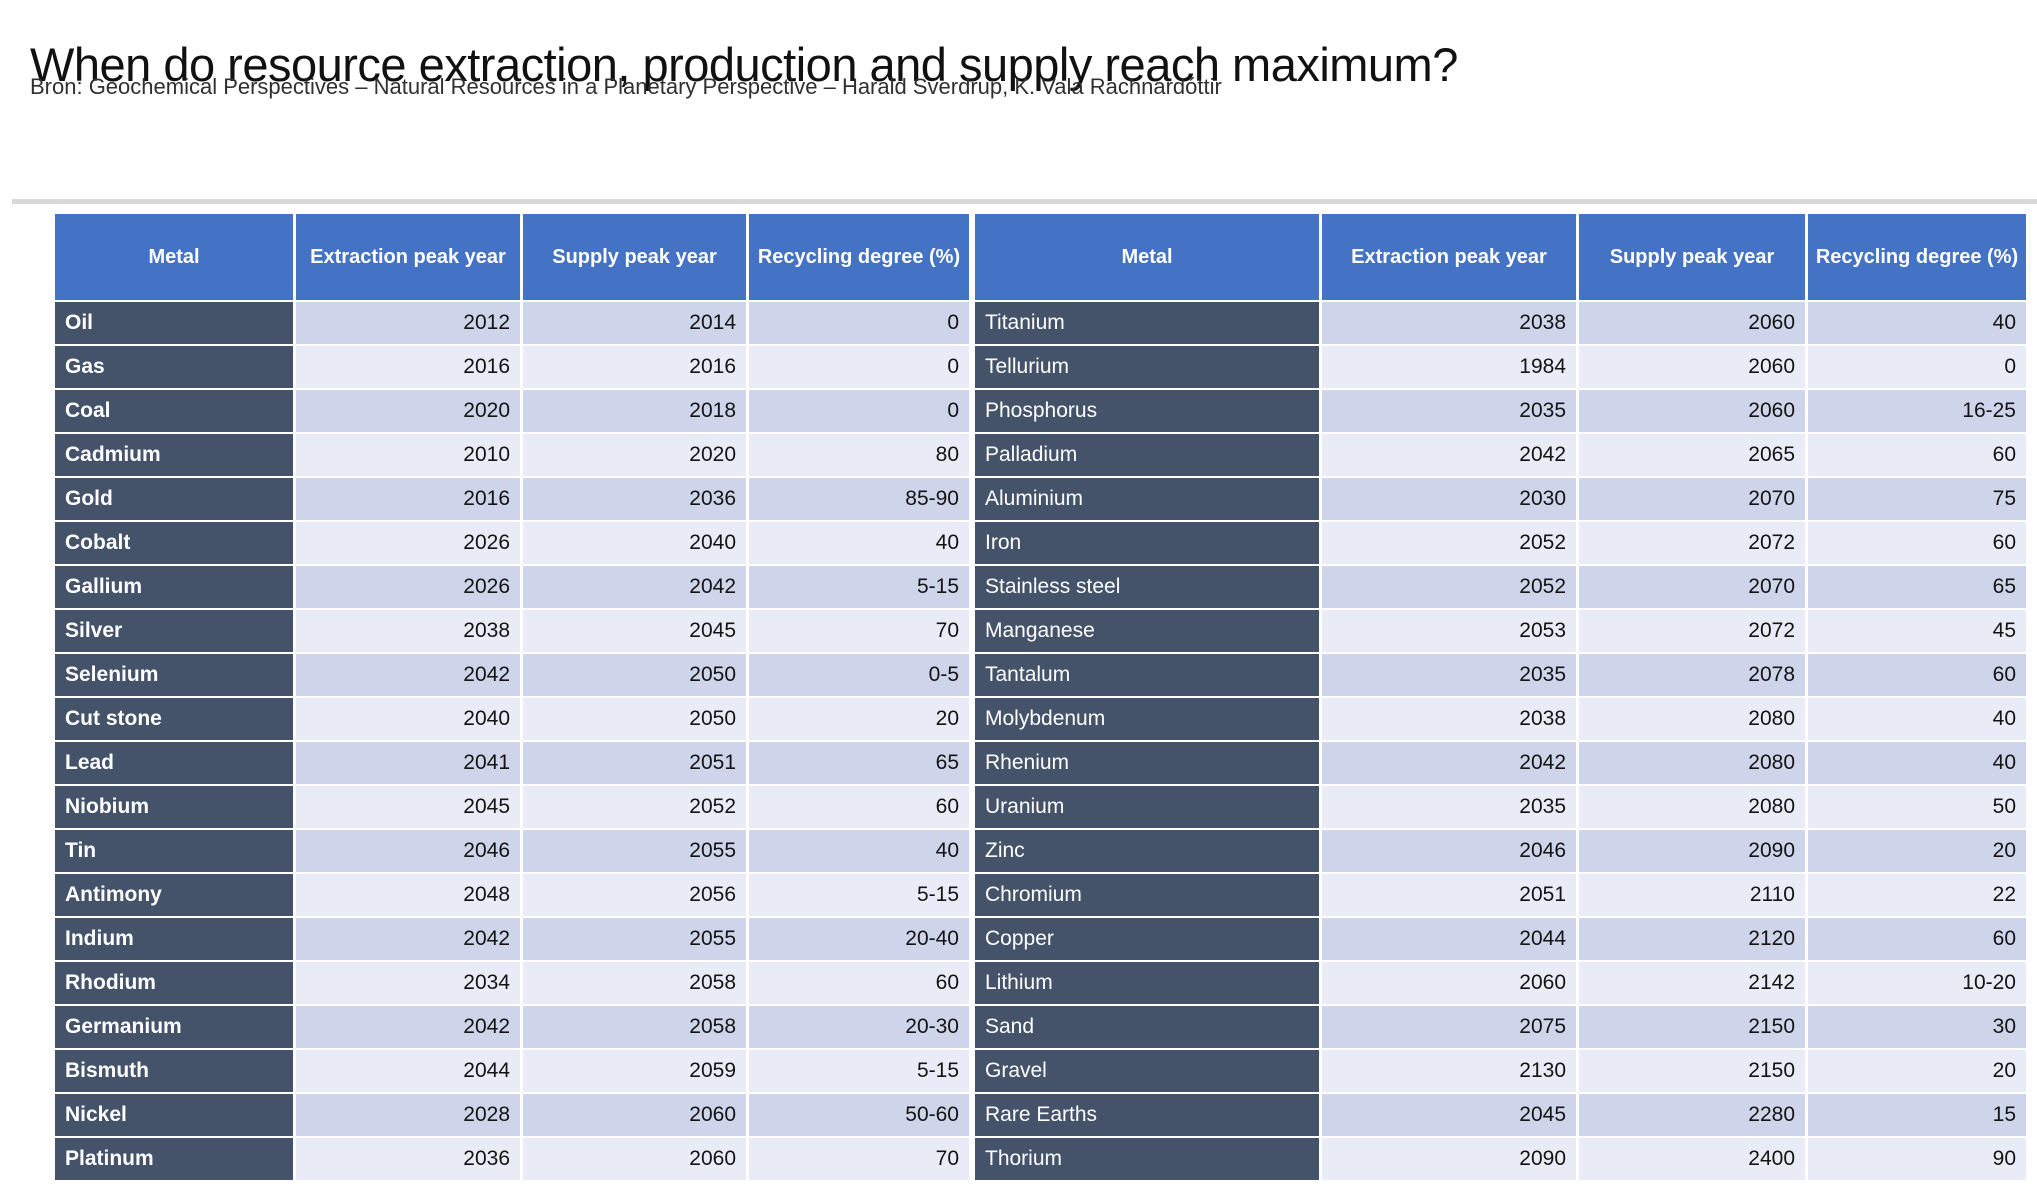  I want to click on table-row: Gold 2016 2036 85-90, so click(512, 499).